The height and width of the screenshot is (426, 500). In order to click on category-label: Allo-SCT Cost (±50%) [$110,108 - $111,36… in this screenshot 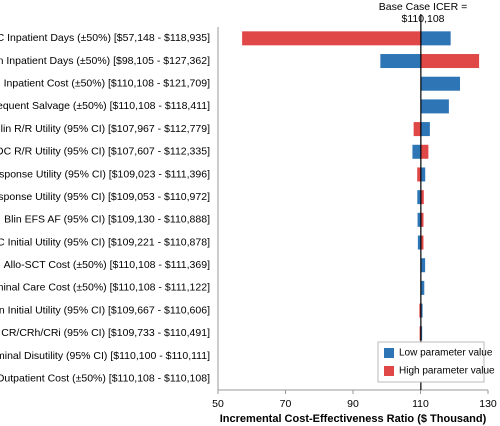, I will do `click(107, 265)`.